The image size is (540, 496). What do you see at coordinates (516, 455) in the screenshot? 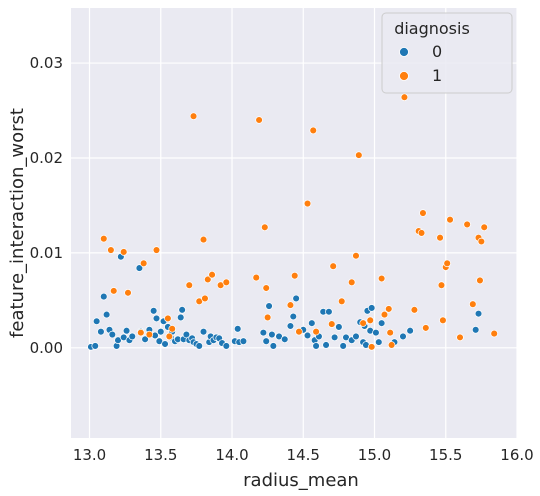
I see `x-tick-label: 16.0` at bounding box center [516, 455].